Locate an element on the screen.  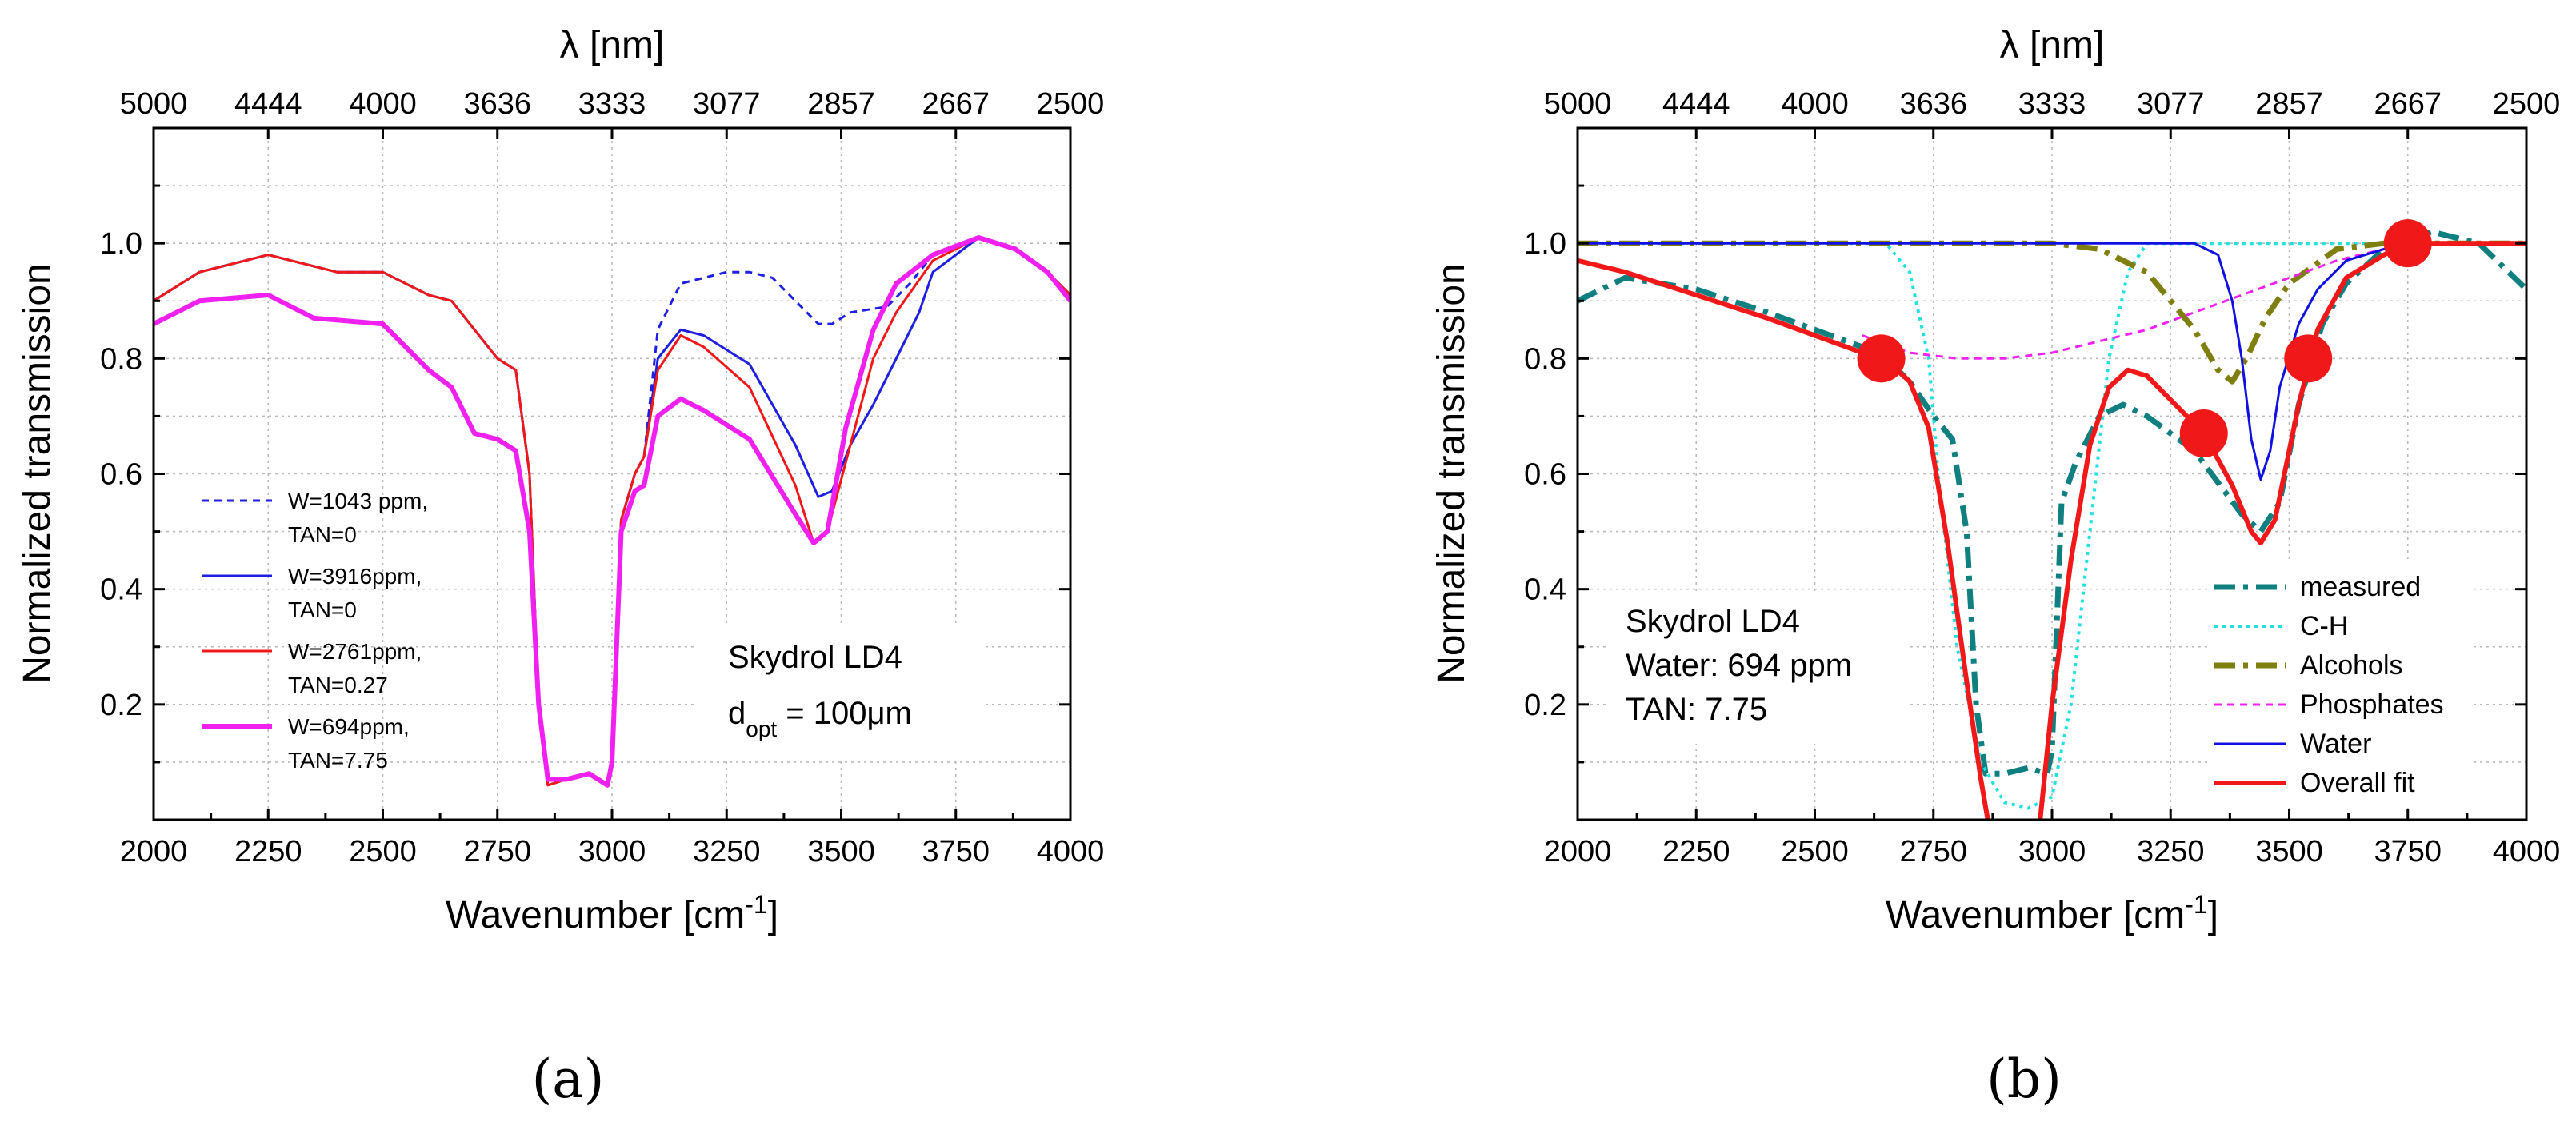
legend-label: Water is located at coordinates (2335, 744).